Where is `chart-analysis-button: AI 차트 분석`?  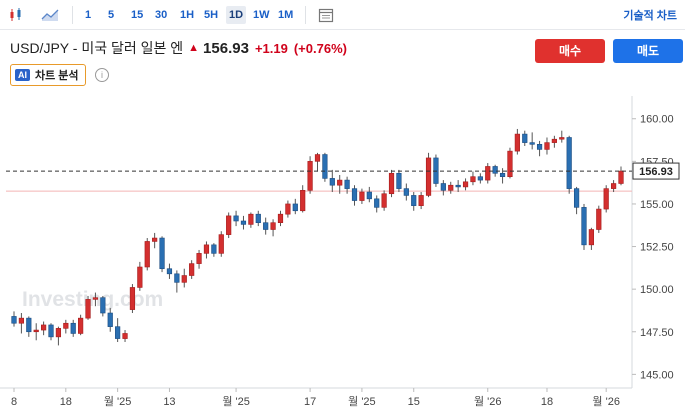 chart-analysis-button: AI 차트 분석 is located at coordinates (48, 75).